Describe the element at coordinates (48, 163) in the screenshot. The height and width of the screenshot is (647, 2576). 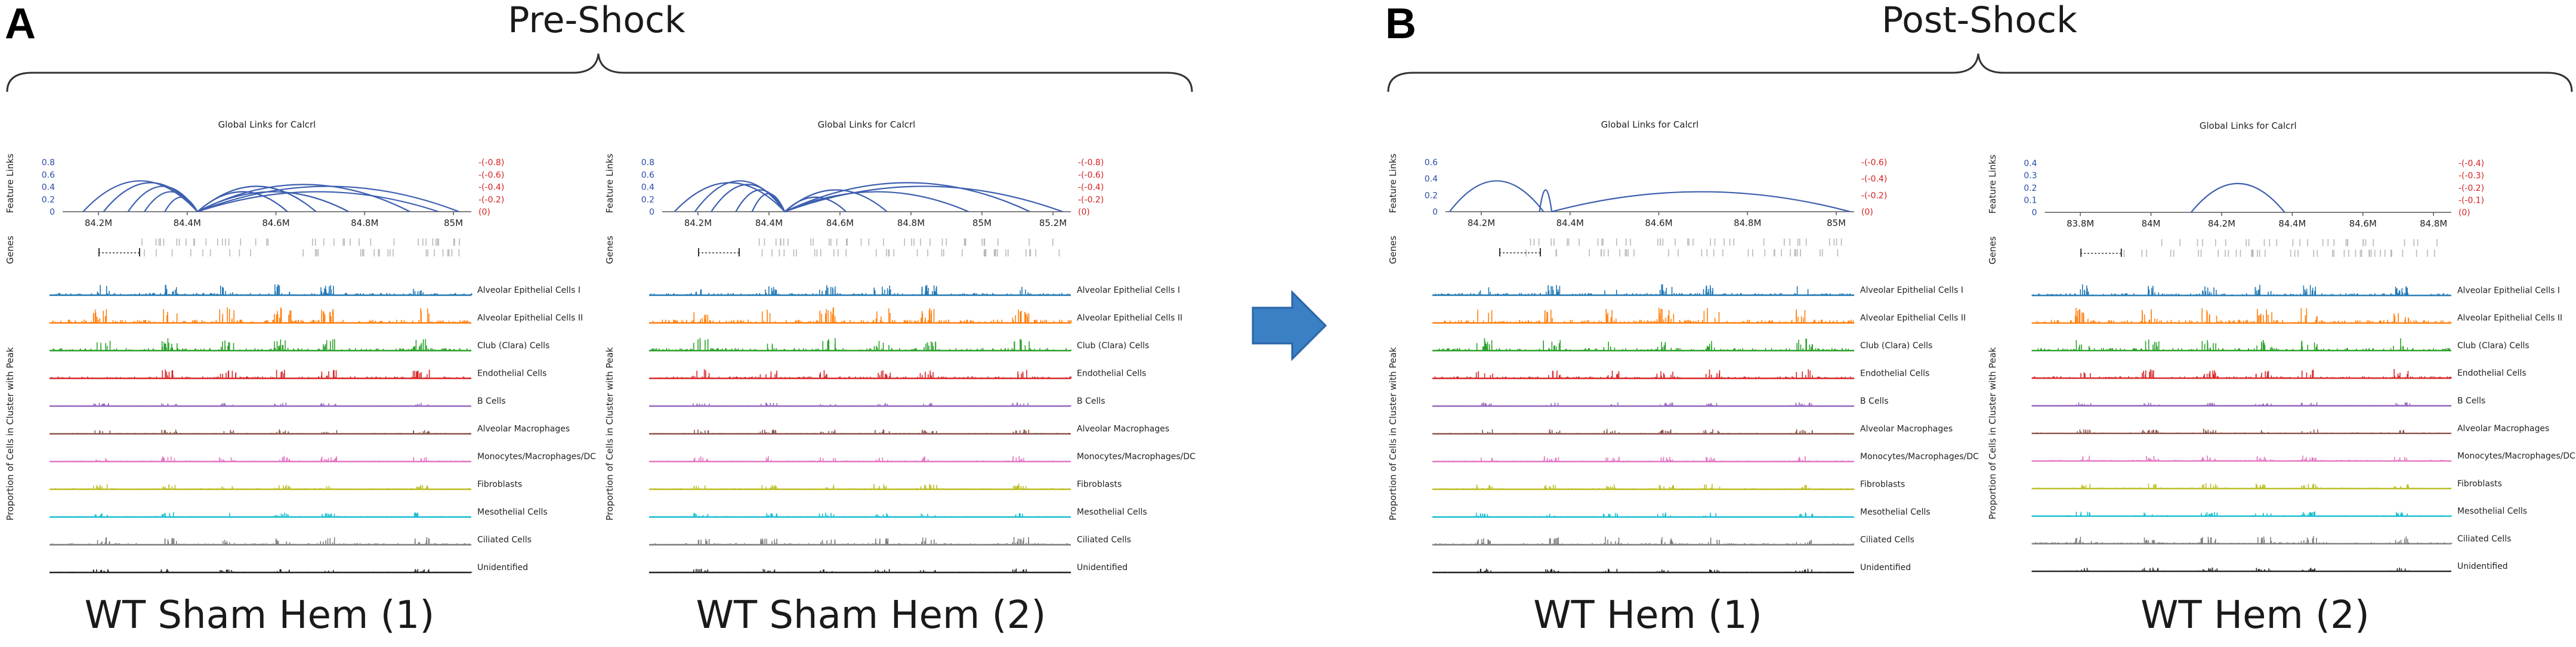
I see `y-tick-left: 0.8` at that location.